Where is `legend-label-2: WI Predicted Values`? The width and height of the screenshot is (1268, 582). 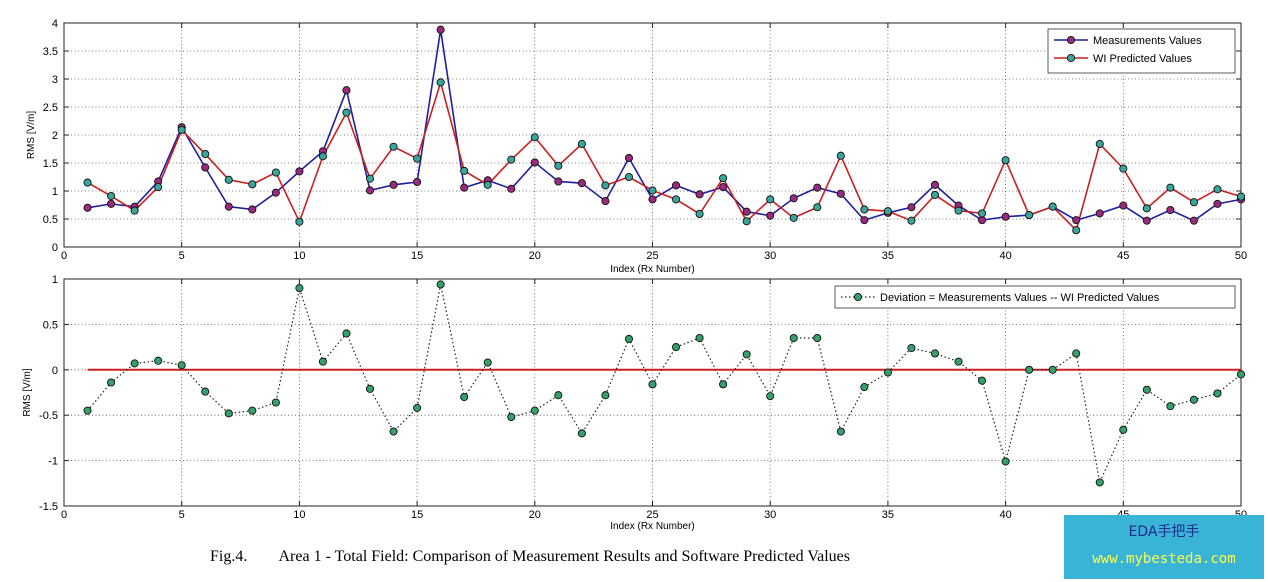 legend-label-2: WI Predicted Values is located at coordinates (1142, 59).